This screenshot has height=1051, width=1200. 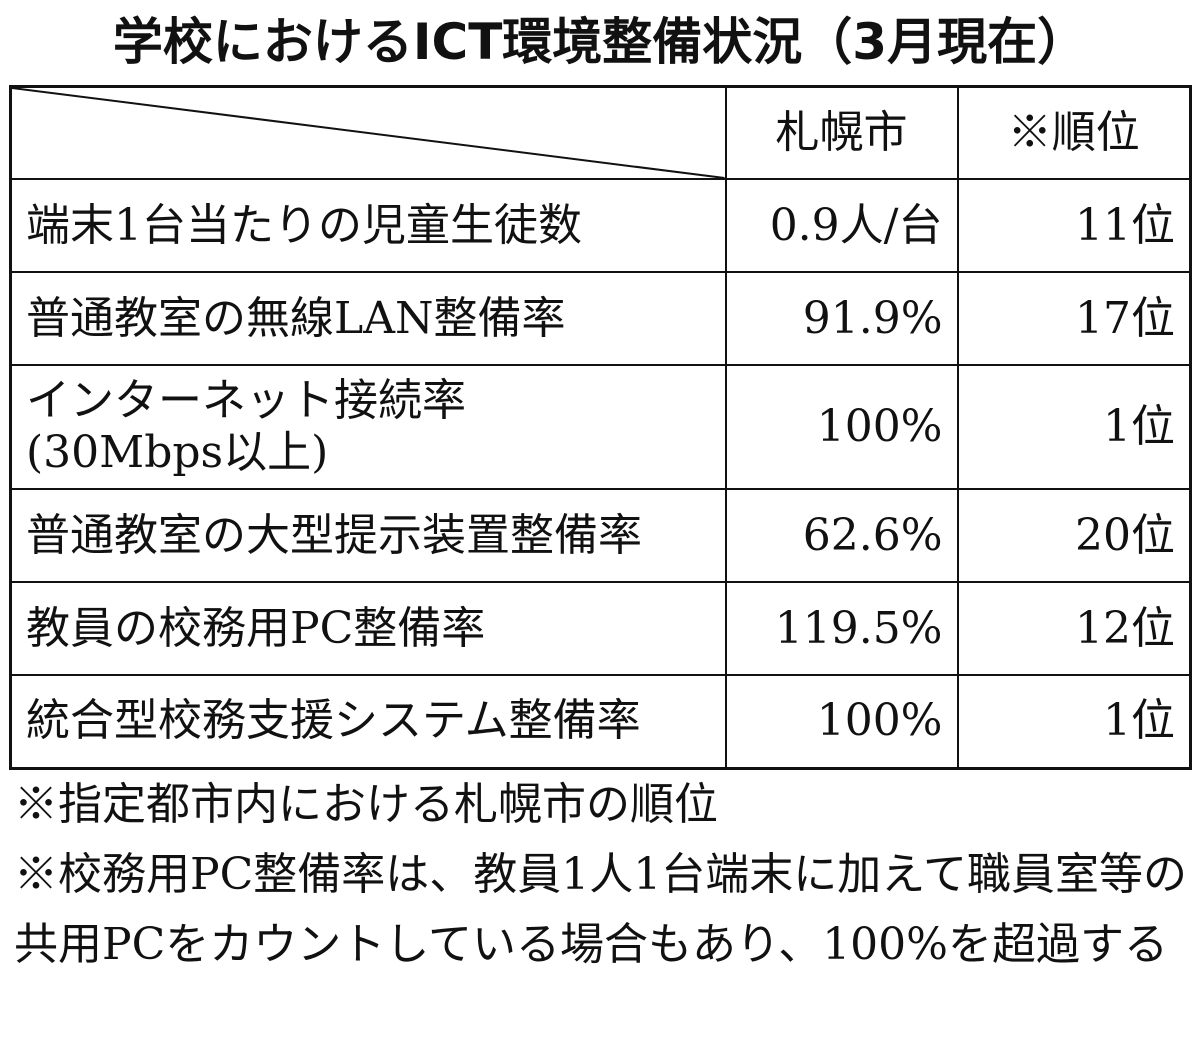 I want to click on column-header-sapporo: 札幌市, so click(x=841, y=132).